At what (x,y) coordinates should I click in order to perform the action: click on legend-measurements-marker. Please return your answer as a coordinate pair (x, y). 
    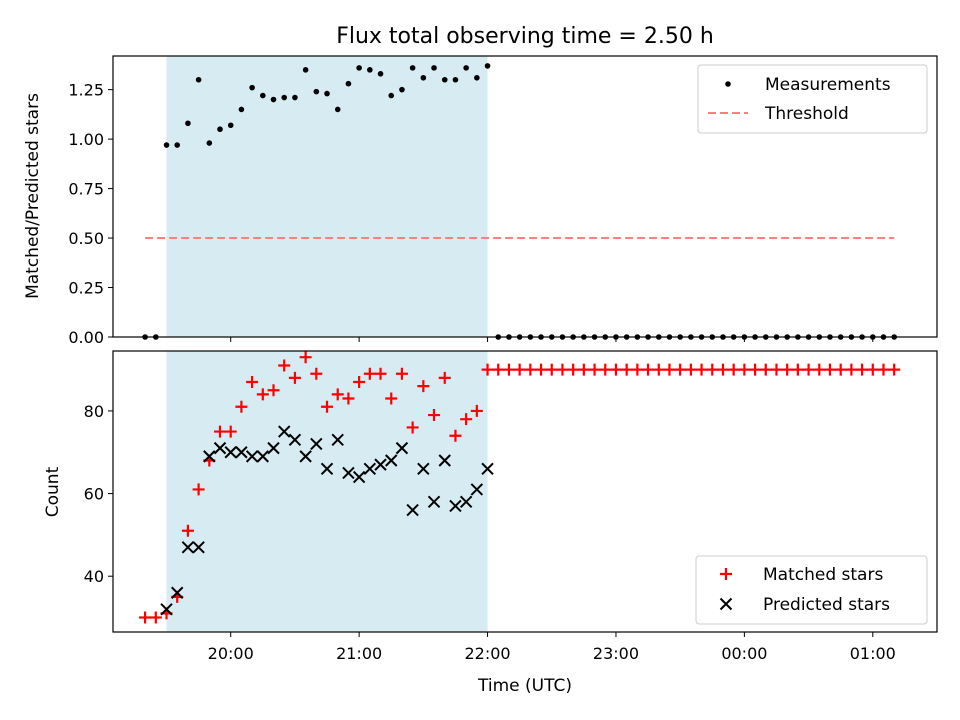
    Looking at the image, I should click on (728, 84).